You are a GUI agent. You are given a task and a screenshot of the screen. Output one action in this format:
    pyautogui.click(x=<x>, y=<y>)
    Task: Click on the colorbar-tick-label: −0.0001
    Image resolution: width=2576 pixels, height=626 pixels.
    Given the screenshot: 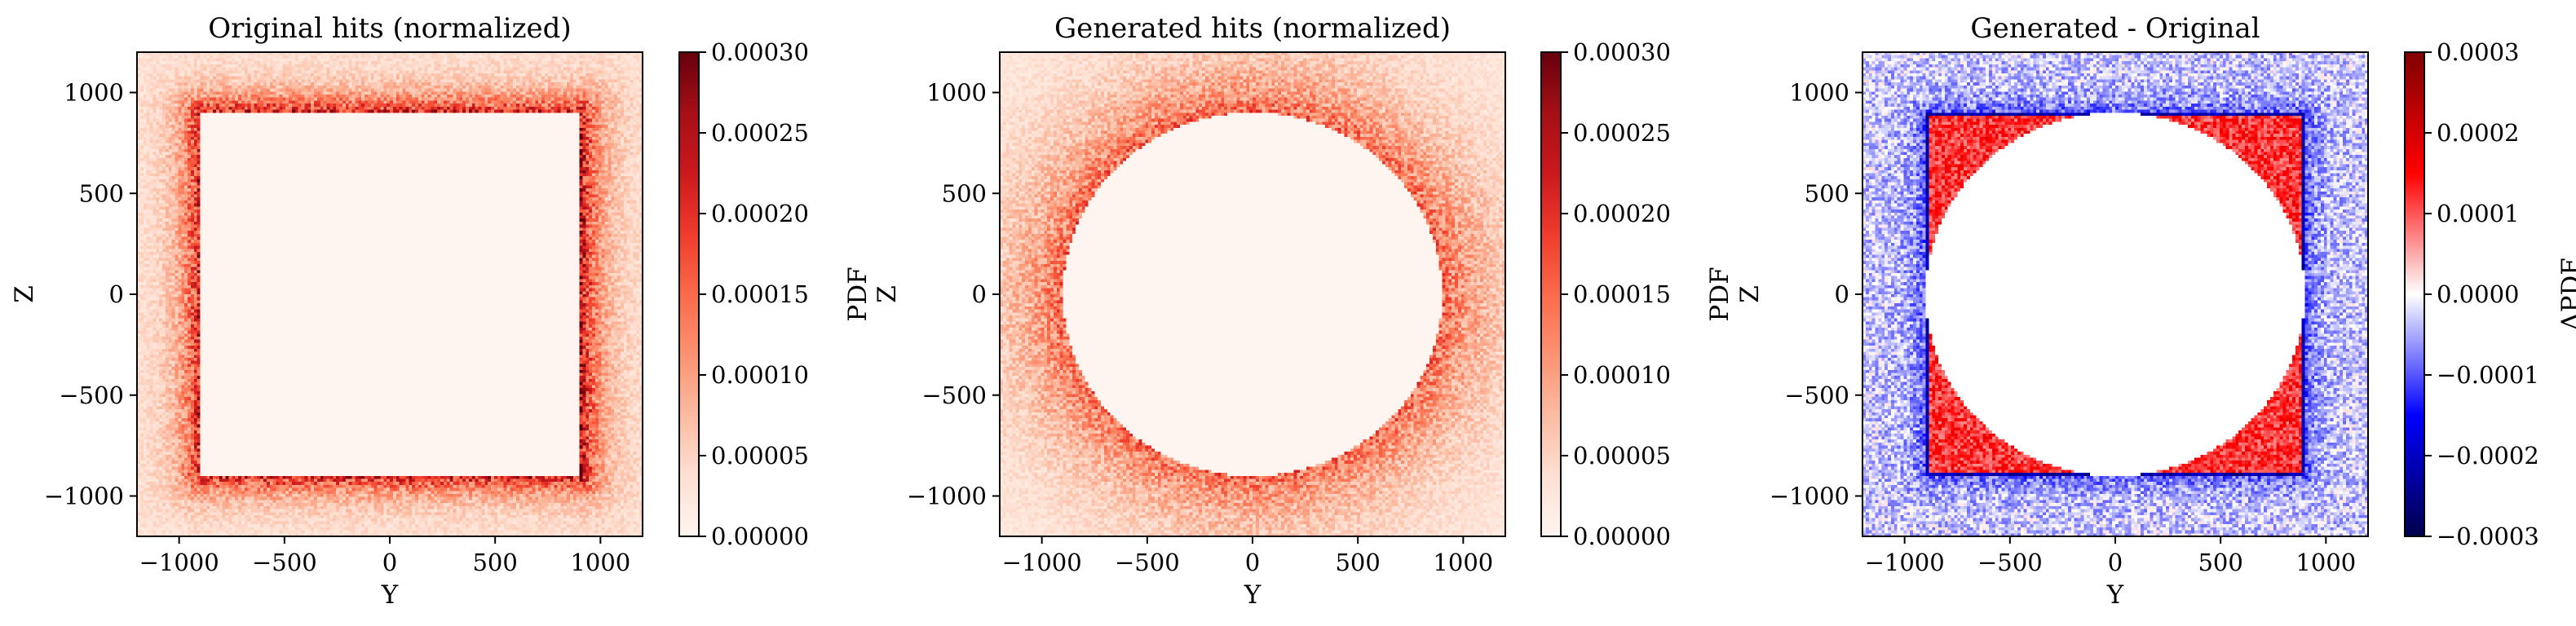 What is the action you would take?
    pyautogui.click(x=2488, y=375)
    